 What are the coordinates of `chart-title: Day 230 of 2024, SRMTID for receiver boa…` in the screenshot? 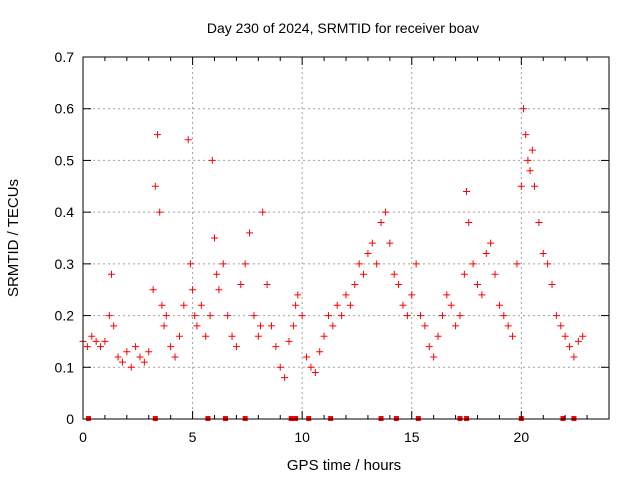 It's located at (343, 28).